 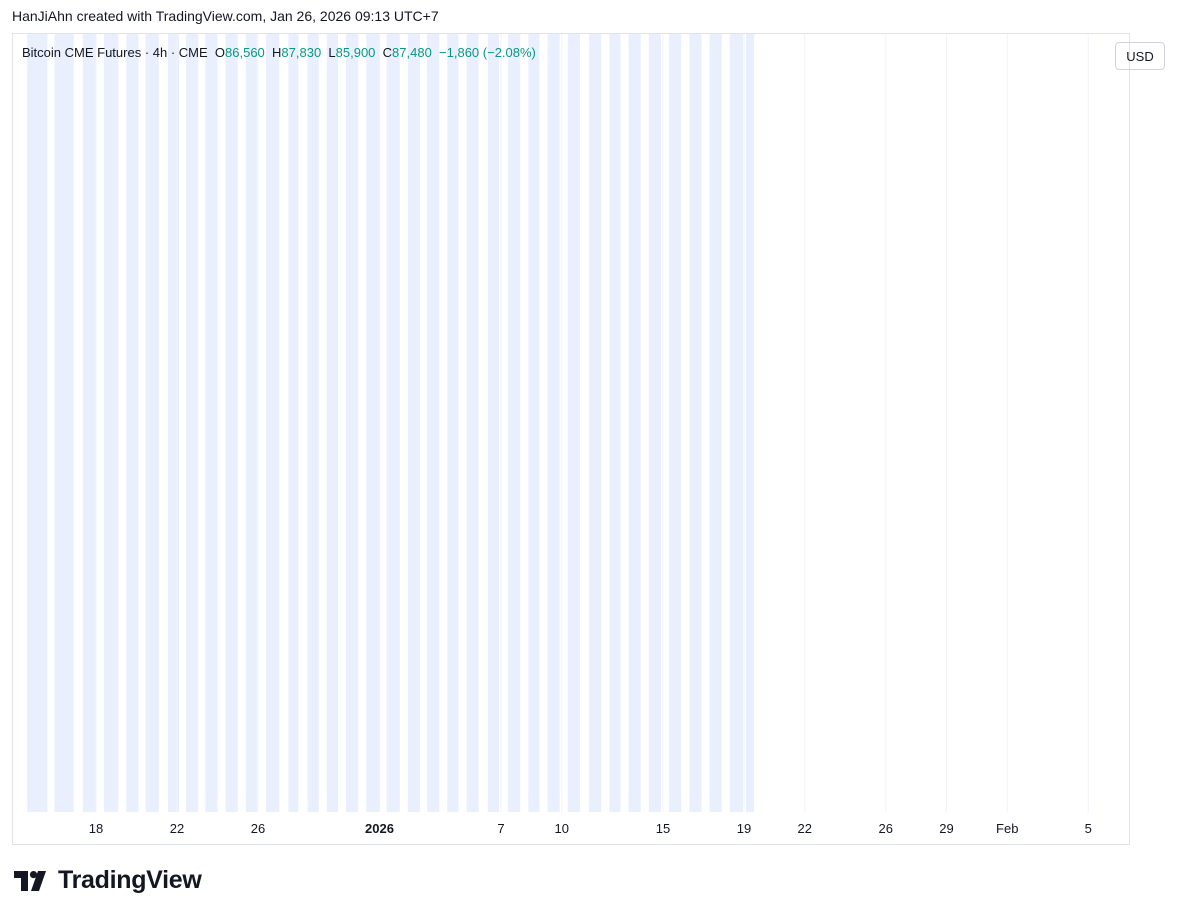 What do you see at coordinates (115, 52) in the screenshot?
I see `legend-symbol: Bitcoin CME Futures · 4h · CME` at bounding box center [115, 52].